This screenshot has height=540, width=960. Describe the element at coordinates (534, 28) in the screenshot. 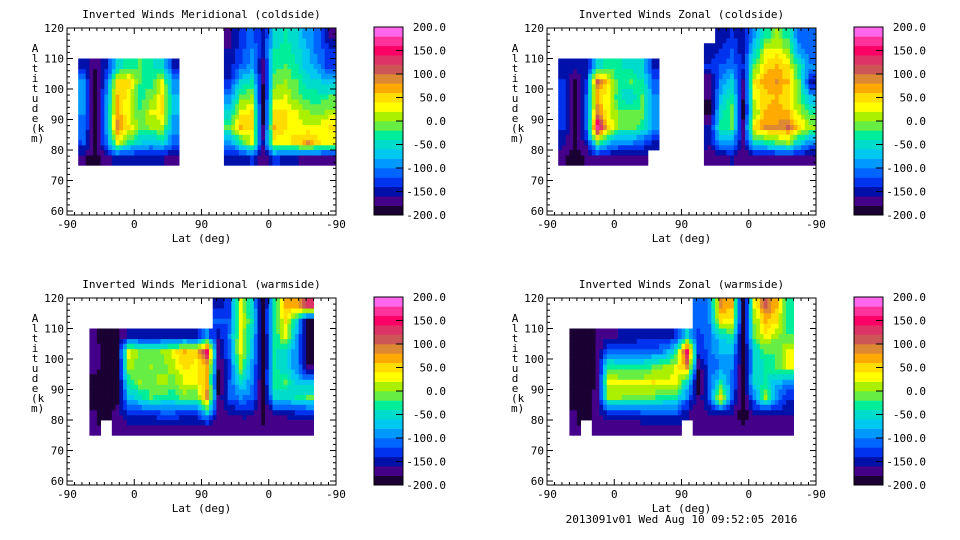

I see `y-tick-label: 120` at that location.